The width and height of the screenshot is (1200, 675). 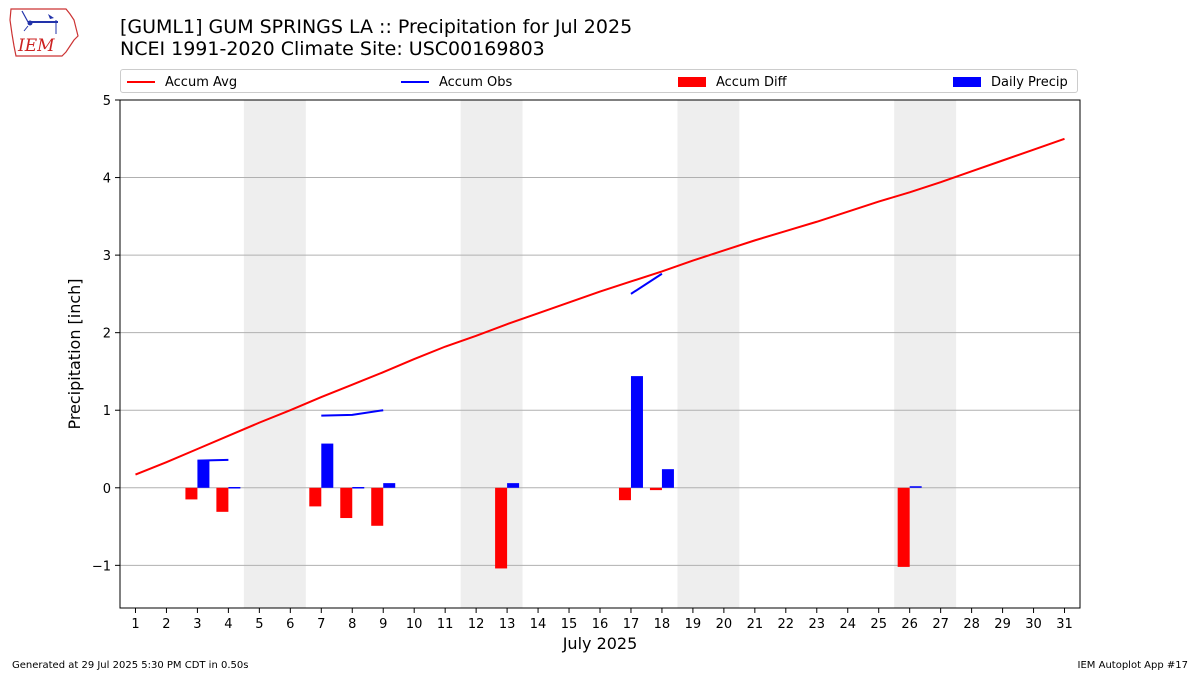 What do you see at coordinates (197, 624) in the screenshot?
I see `x-tick-label: 3` at bounding box center [197, 624].